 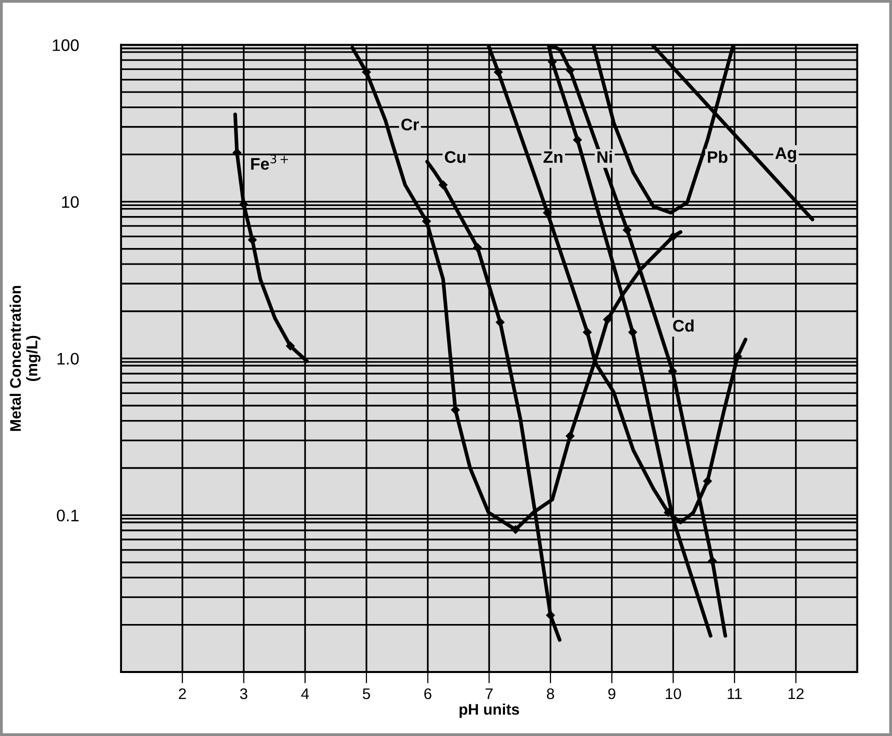 I want to click on annotation: Cr, so click(x=410, y=124).